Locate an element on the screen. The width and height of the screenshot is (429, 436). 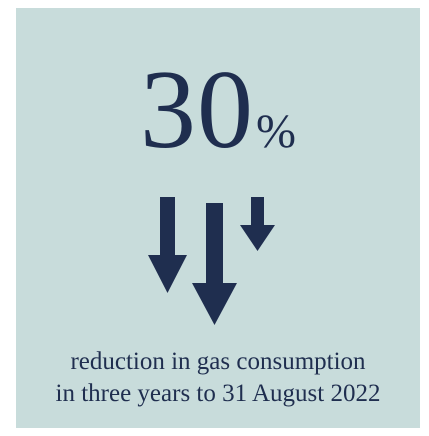
stat-value: 30 is located at coordinates (197, 110).